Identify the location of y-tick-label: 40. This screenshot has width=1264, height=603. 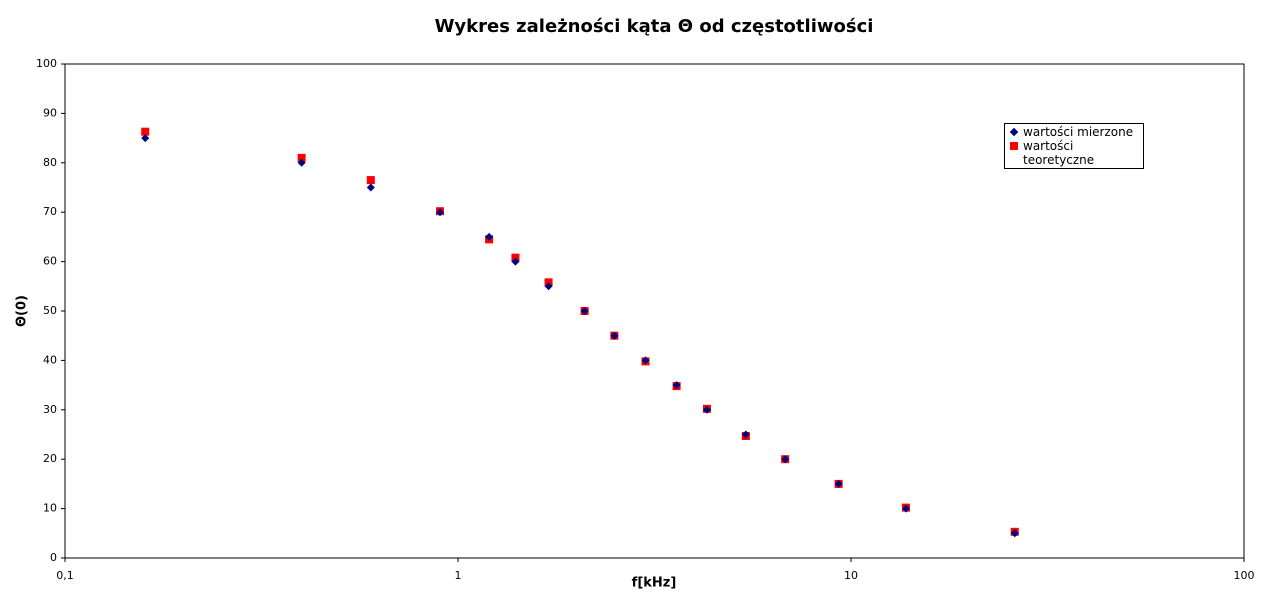
(50, 359).